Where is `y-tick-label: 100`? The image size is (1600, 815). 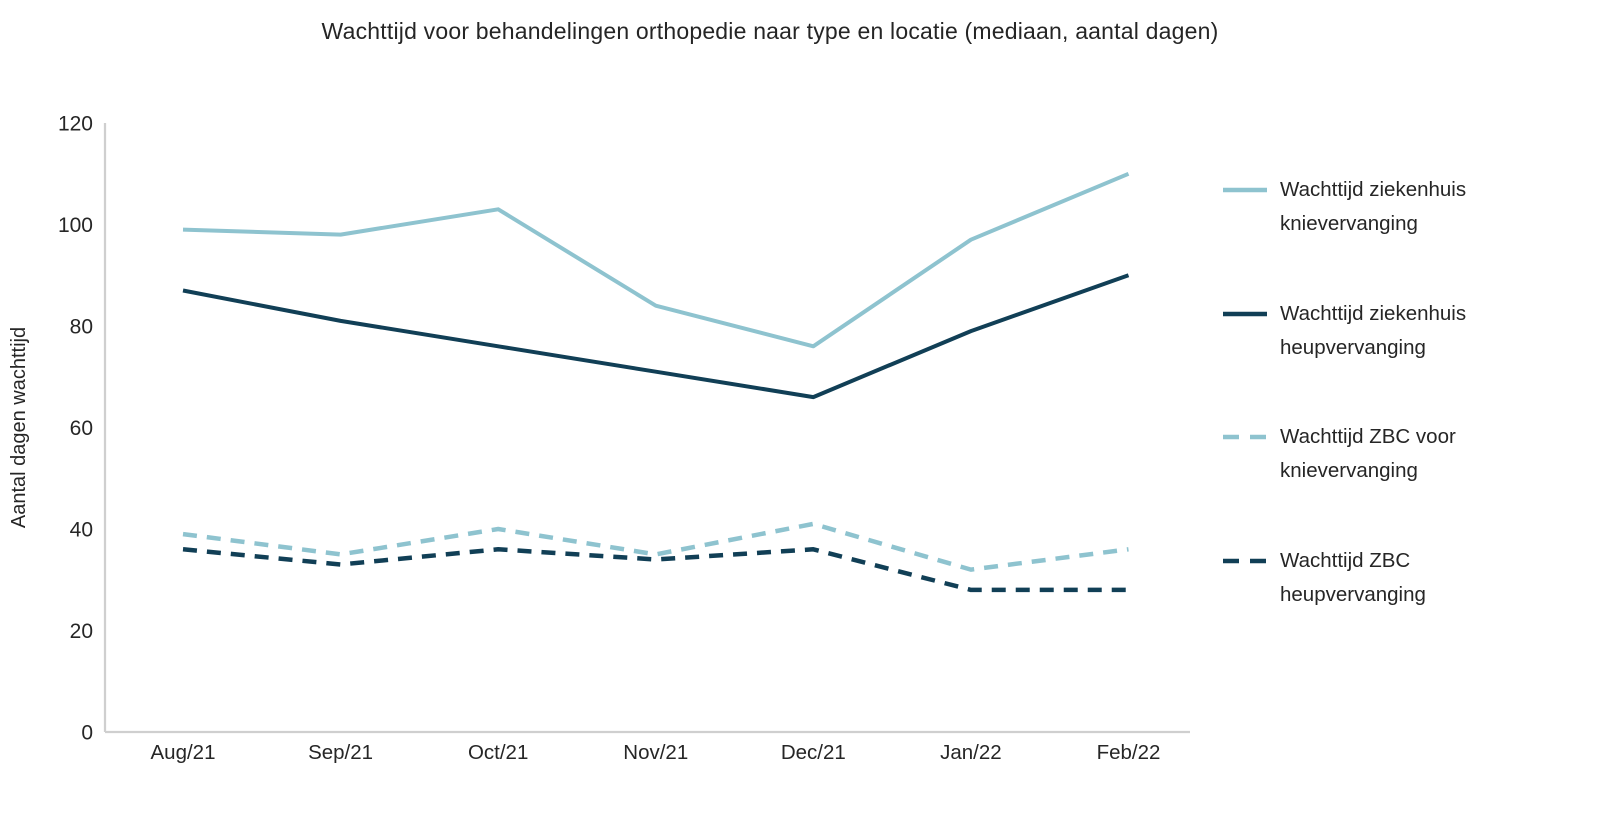 y-tick-label: 100 is located at coordinates (75, 225).